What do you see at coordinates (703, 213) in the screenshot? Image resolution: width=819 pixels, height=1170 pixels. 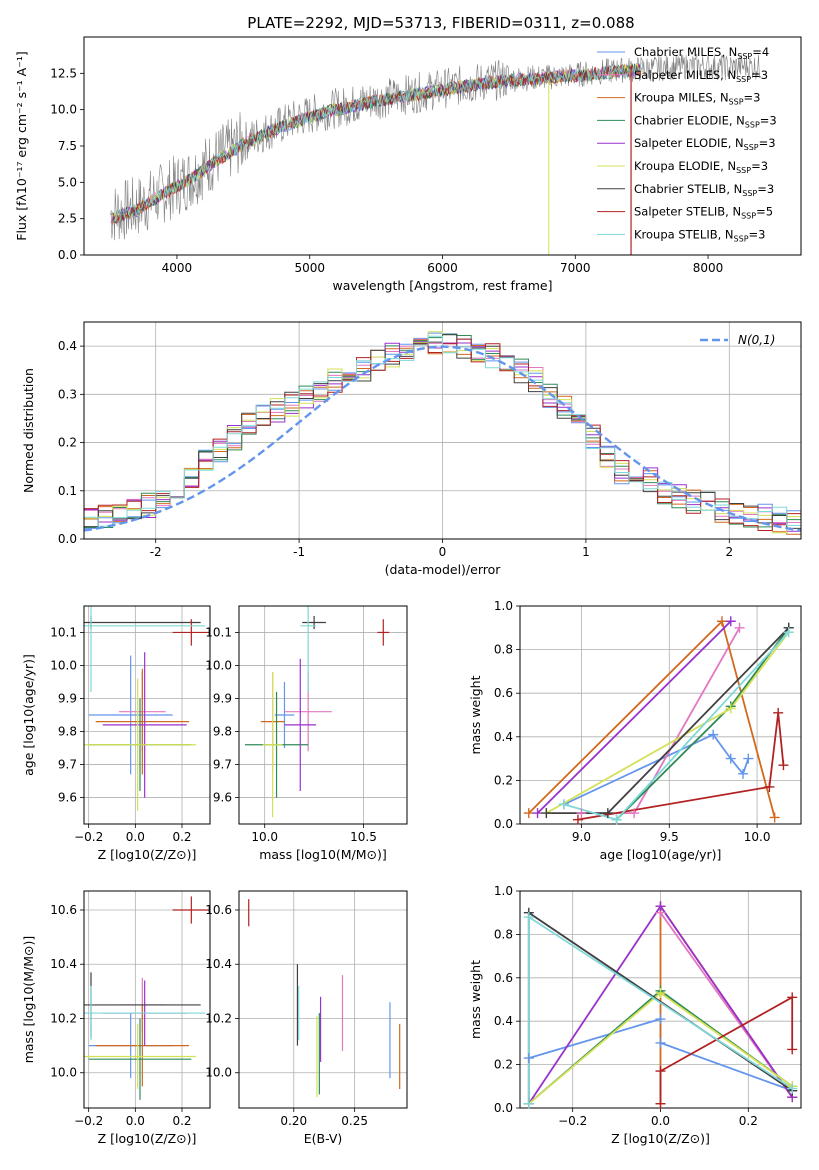 I see `legend-entry-salpeter_stelib: Salpeter STELIB, NSSP=5` at bounding box center [703, 213].